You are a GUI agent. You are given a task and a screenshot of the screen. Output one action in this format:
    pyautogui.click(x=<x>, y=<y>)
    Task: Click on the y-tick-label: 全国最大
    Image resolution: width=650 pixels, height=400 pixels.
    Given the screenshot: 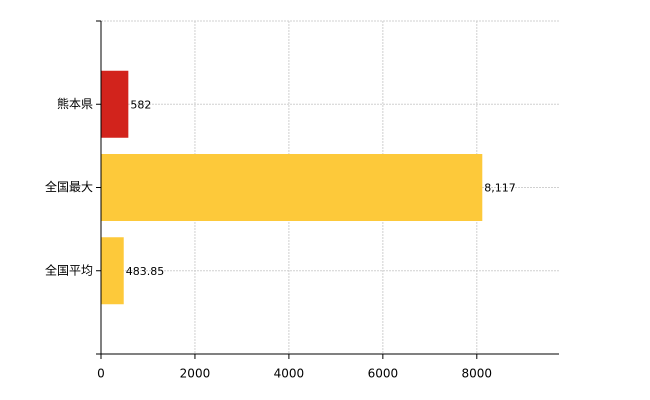 What is the action you would take?
    pyautogui.click(x=69, y=186)
    